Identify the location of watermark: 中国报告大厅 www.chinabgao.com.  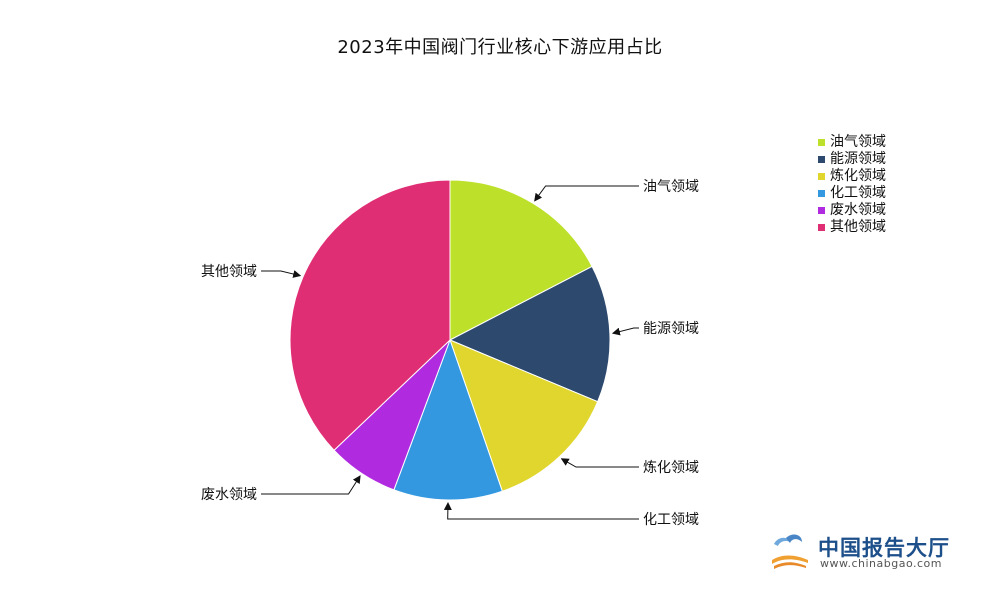
(863, 552).